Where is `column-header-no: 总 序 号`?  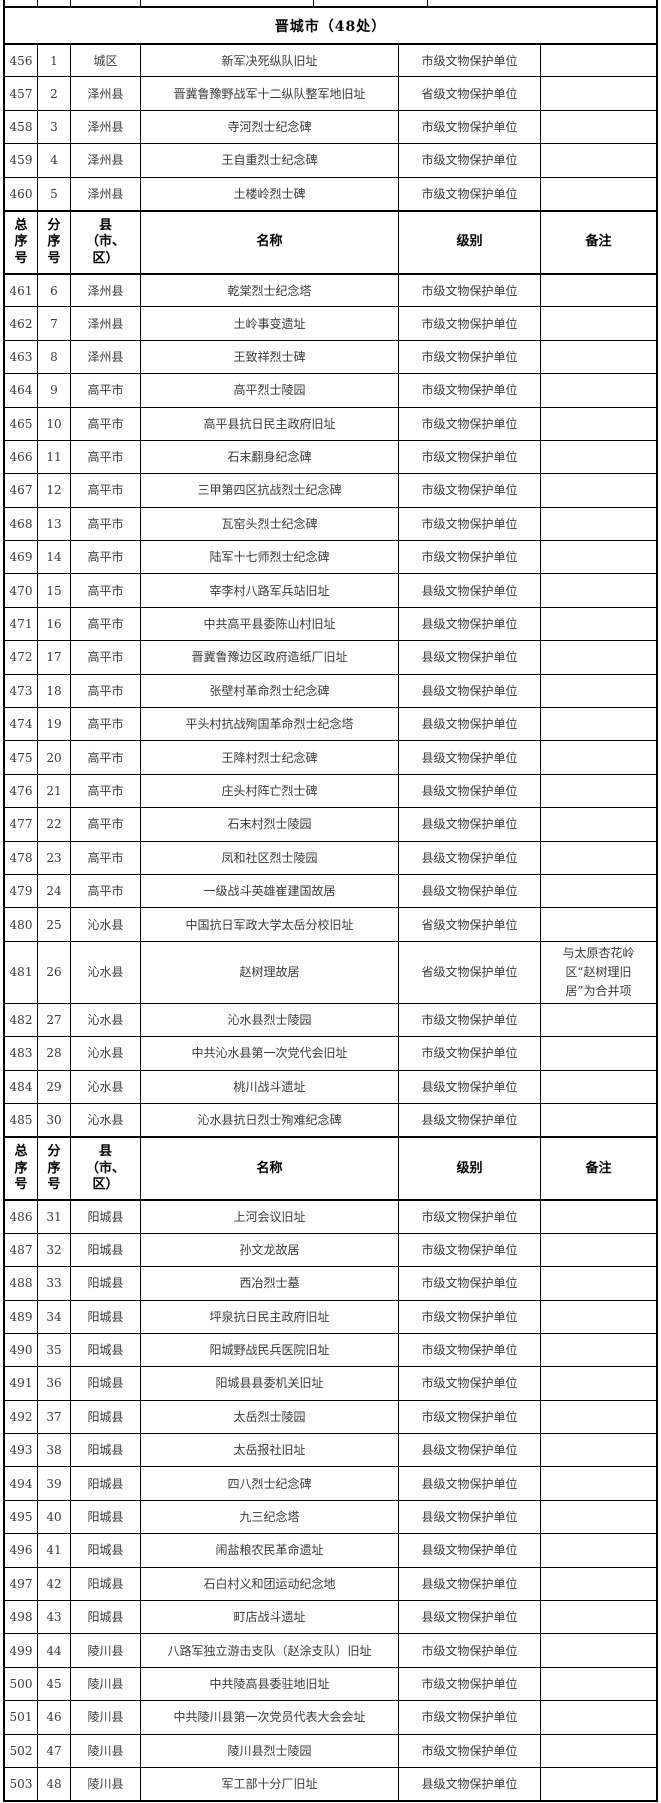 column-header-no: 总 序 号 is located at coordinates (21, 1169).